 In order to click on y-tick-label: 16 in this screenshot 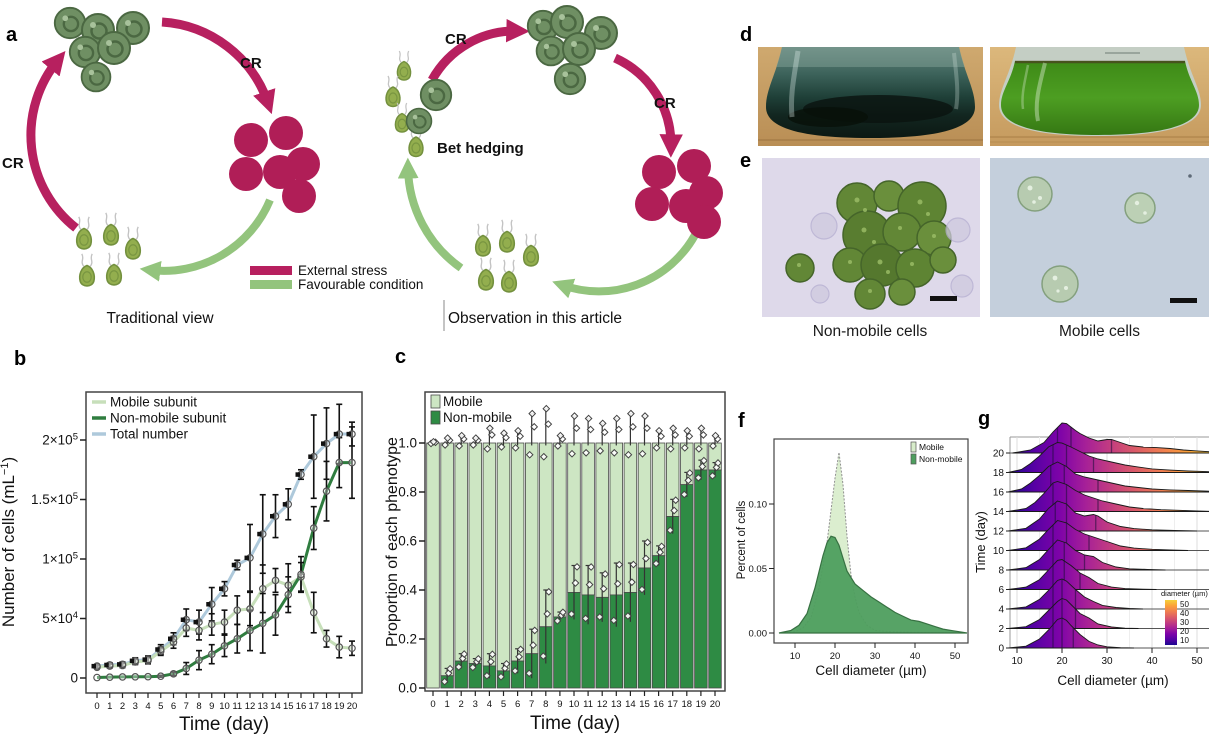, I will do `click(999, 493)`.